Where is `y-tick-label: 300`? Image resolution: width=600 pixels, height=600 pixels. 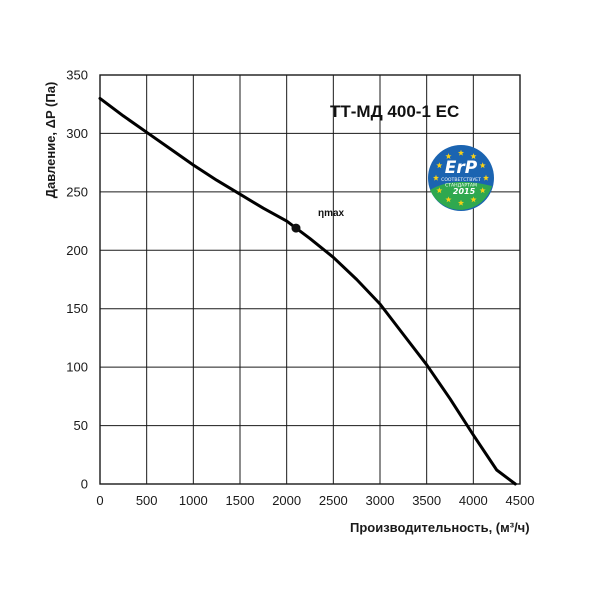 y-tick-label: 300 is located at coordinates (77, 133).